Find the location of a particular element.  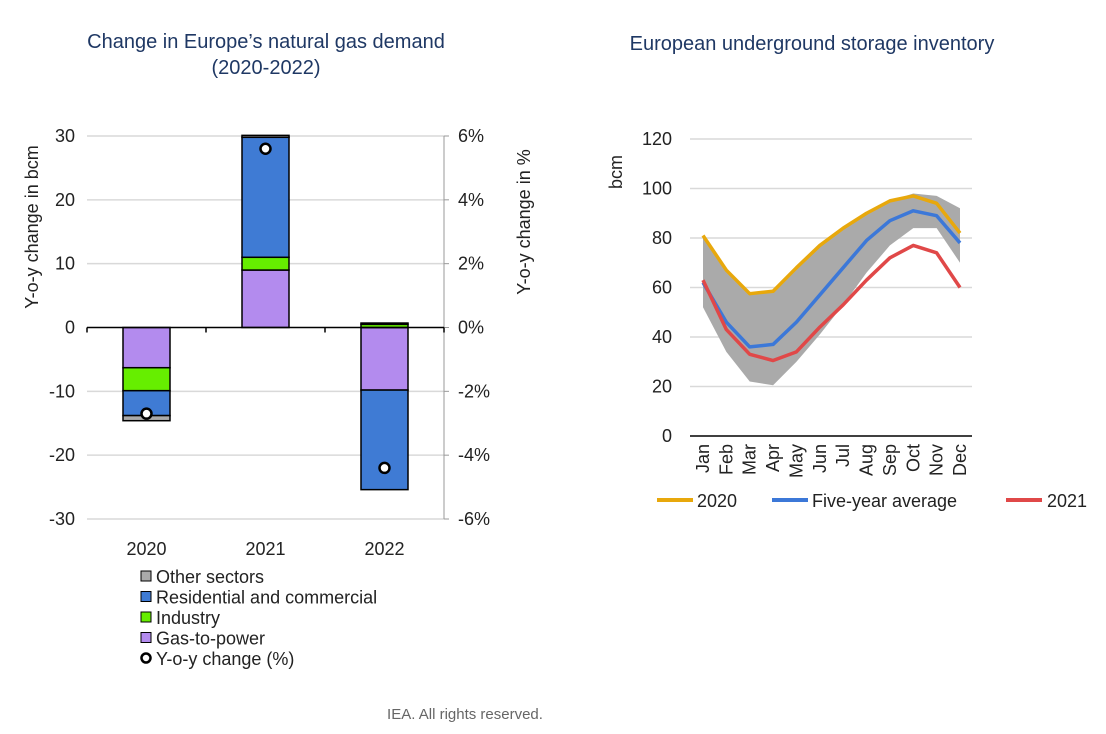

left-y-axis-label: Y-o-y change in bcm is located at coordinates (32, 226).